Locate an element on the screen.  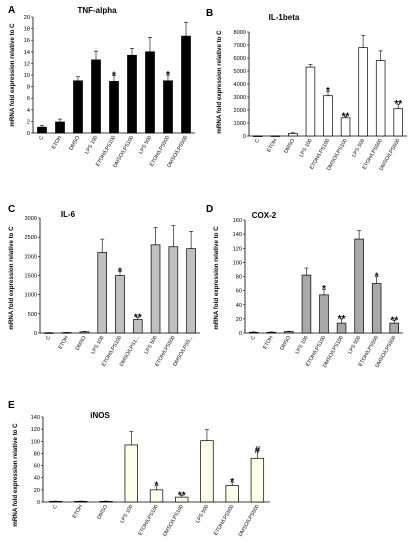
y-tick-label: 14 is located at coordinates (27, 53).